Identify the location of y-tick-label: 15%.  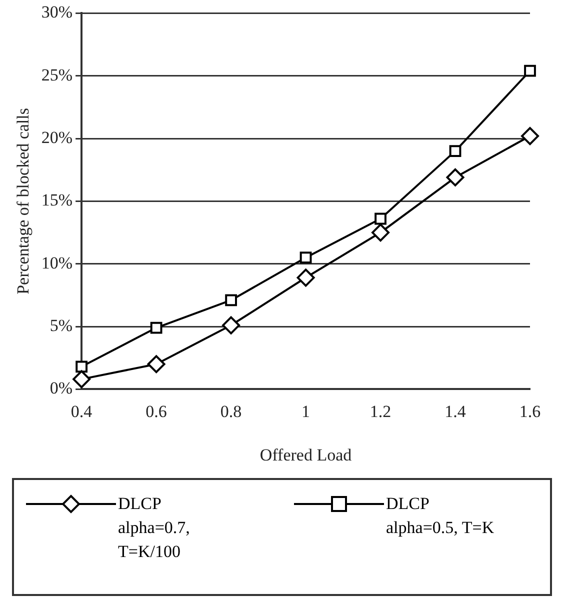
(57, 200).